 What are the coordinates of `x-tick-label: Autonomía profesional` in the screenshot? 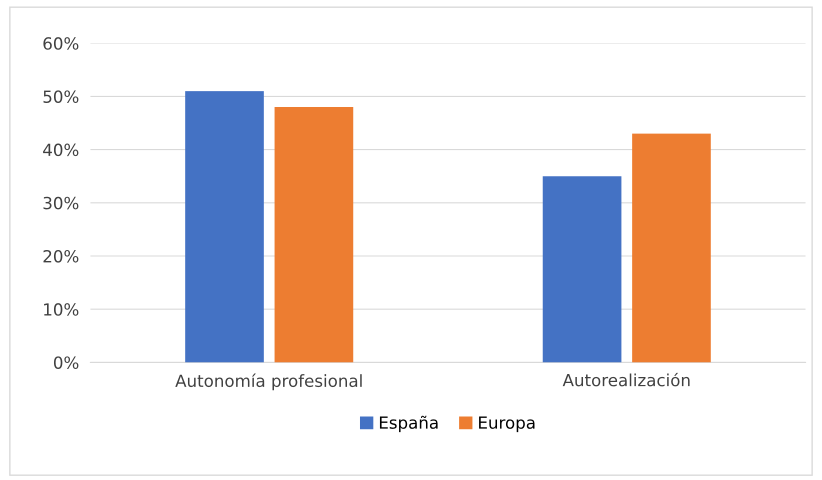 It's located at (268, 382).